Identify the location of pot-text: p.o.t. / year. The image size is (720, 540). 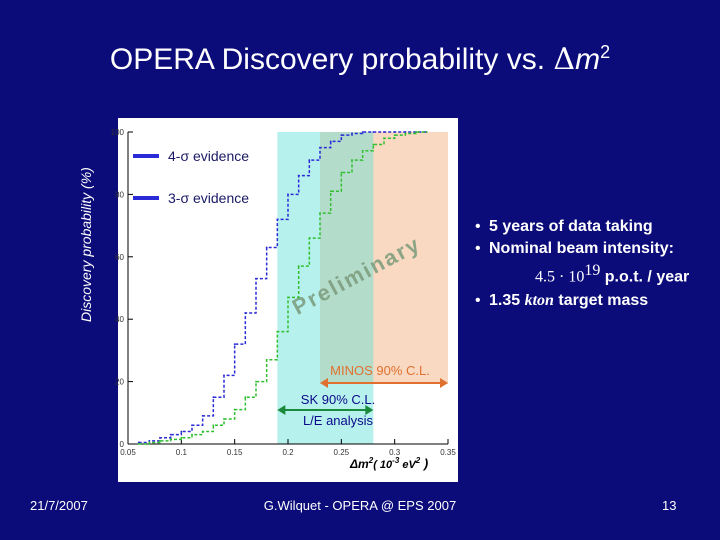
(645, 277).